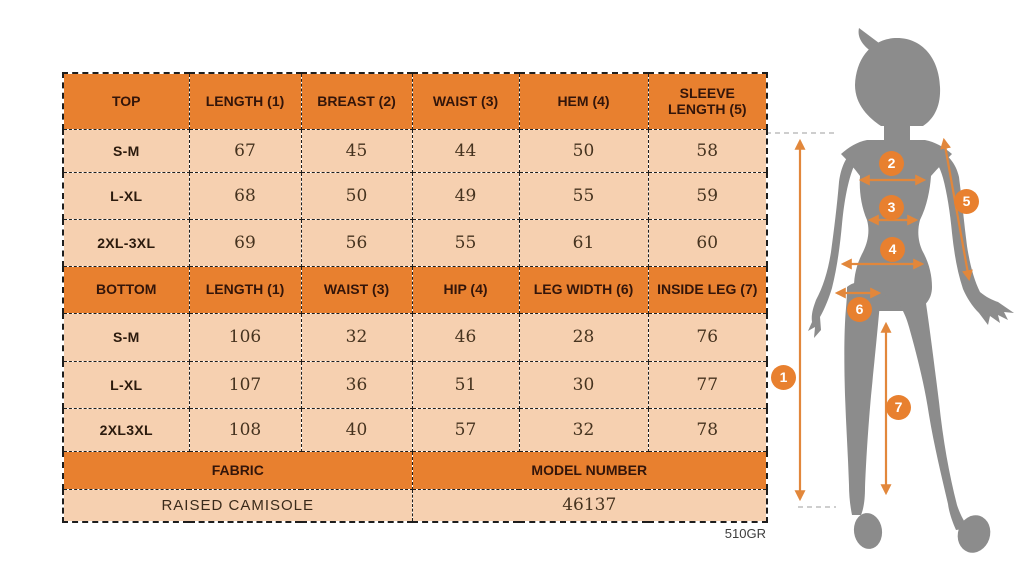  I want to click on size-label: 2XL3XL, so click(126, 429).